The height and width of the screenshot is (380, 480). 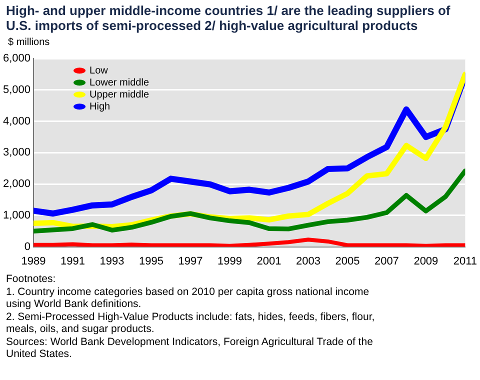 I want to click on y-tick-label: 2,000, so click(x=16, y=184).